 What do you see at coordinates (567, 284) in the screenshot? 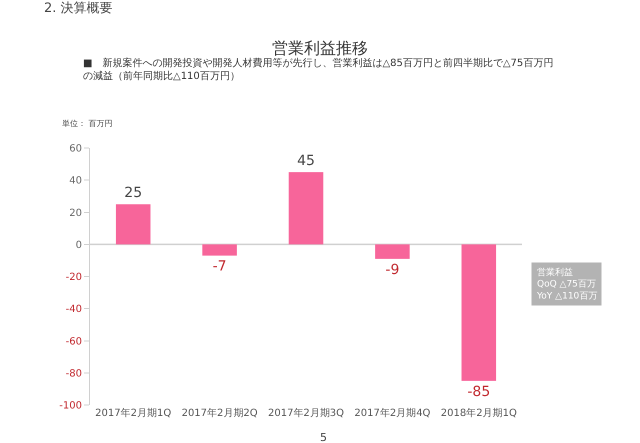
I see `text: 営業利益 QoQ △75百万 YoY △110百万` at bounding box center [567, 284].